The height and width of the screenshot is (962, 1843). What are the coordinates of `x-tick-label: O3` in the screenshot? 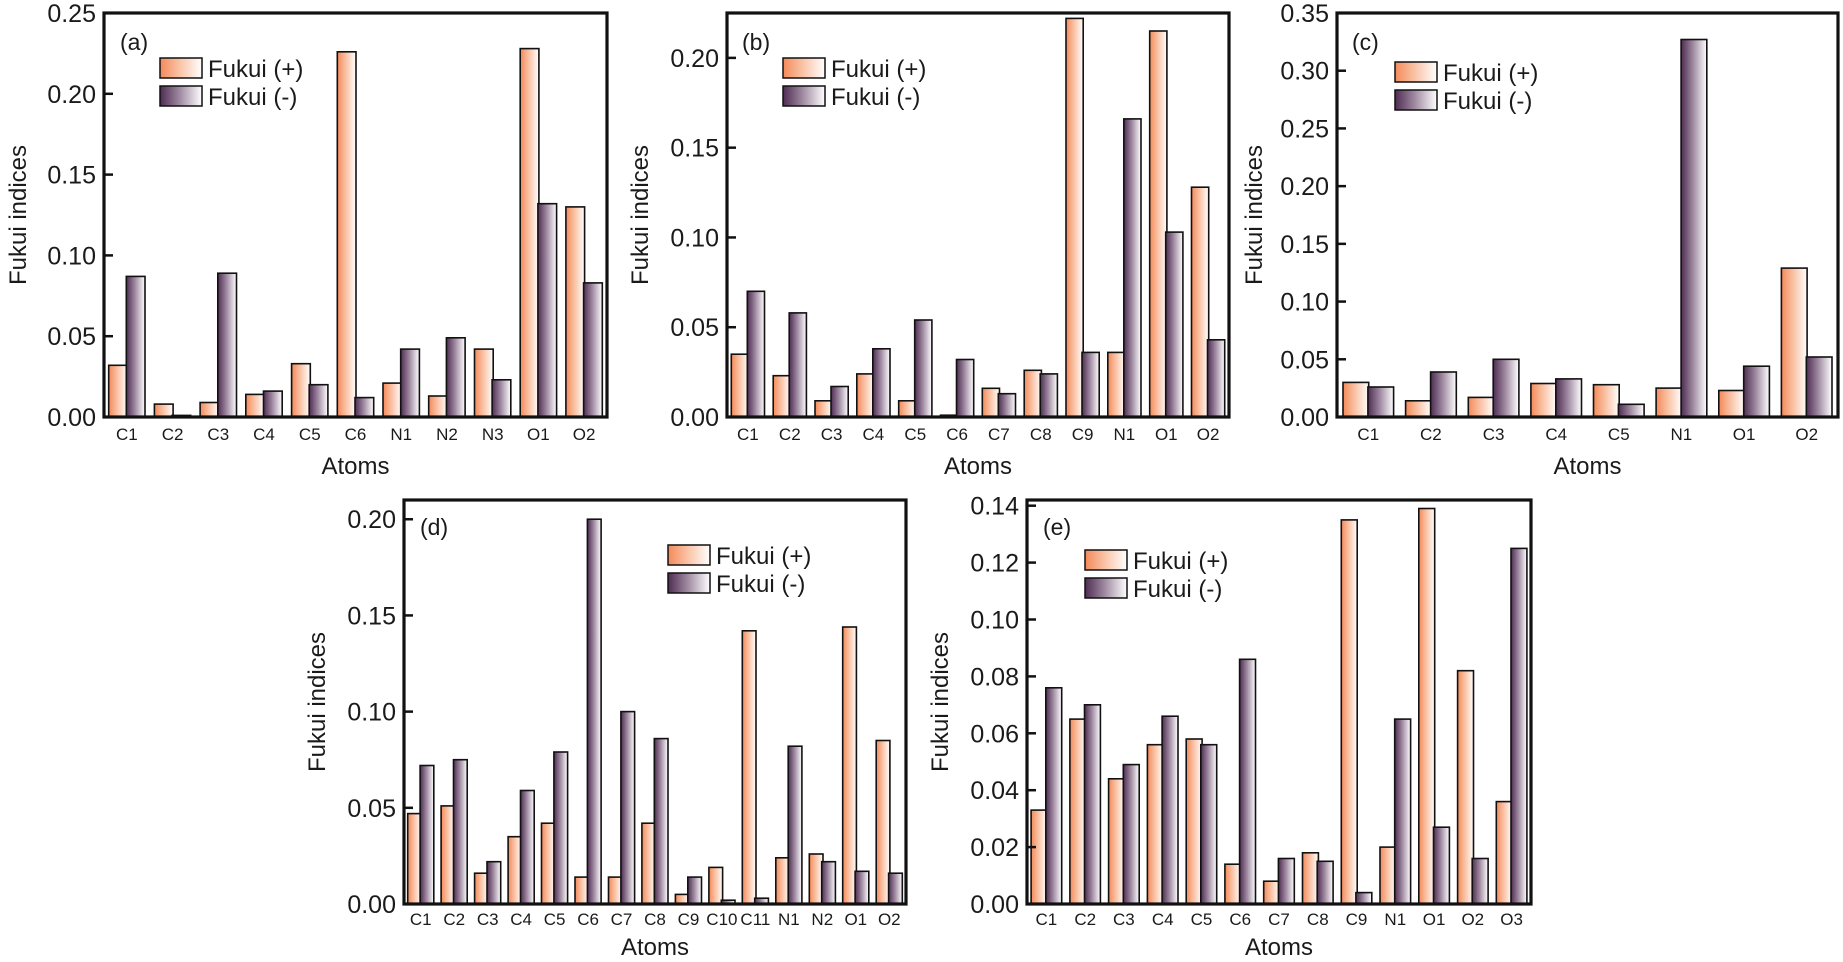 It's located at (1511, 919).